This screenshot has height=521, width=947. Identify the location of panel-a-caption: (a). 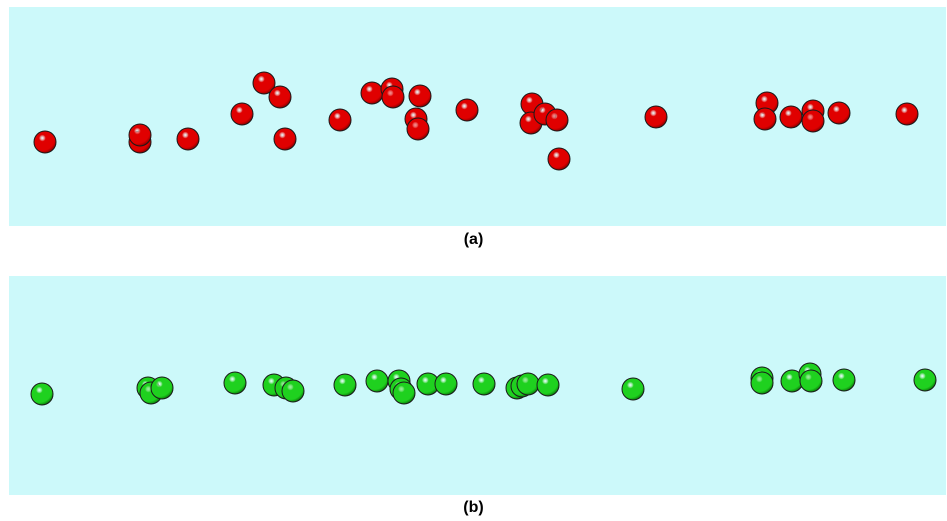
(473, 239).